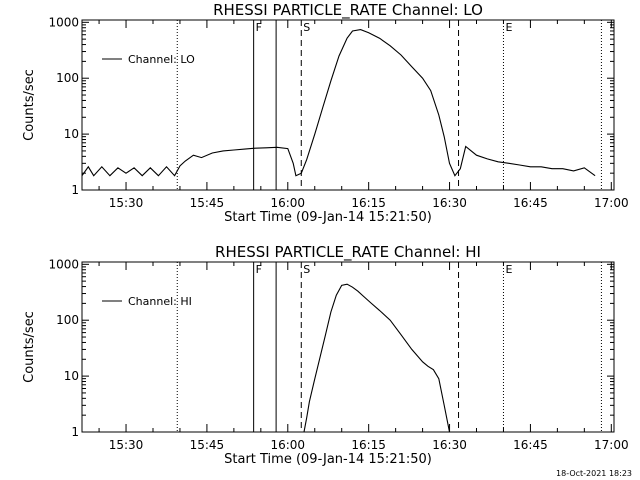  Describe the element at coordinates (348, 10) in the screenshot. I see `chart-title: RHESSI PARTICLE_RATE Channel: LO` at that location.